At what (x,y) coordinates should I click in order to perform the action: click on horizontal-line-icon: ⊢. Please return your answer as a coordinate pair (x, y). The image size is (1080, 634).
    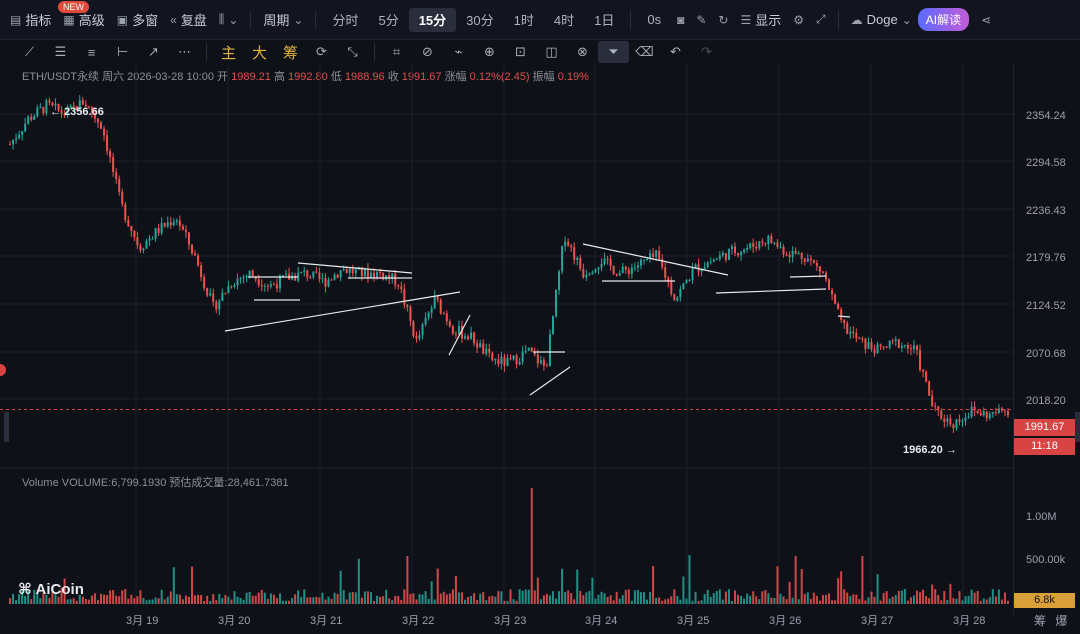
    Looking at the image, I should click on (122, 51).